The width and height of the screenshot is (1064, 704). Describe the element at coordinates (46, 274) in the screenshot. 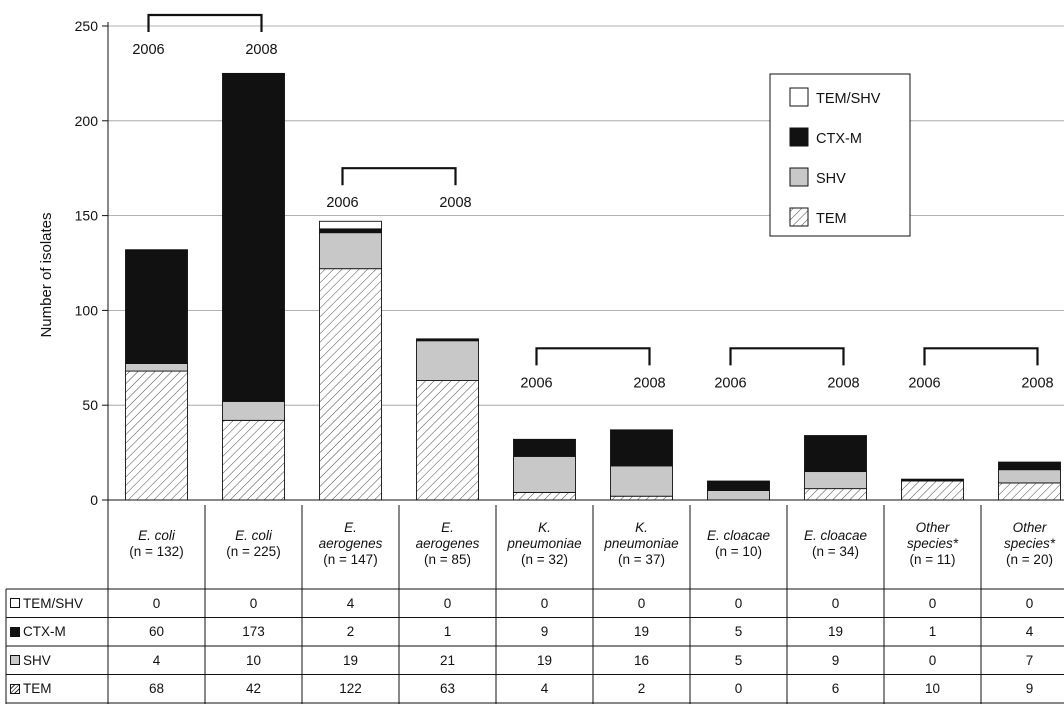

I see `y-axis-label: Number of isolates` at that location.